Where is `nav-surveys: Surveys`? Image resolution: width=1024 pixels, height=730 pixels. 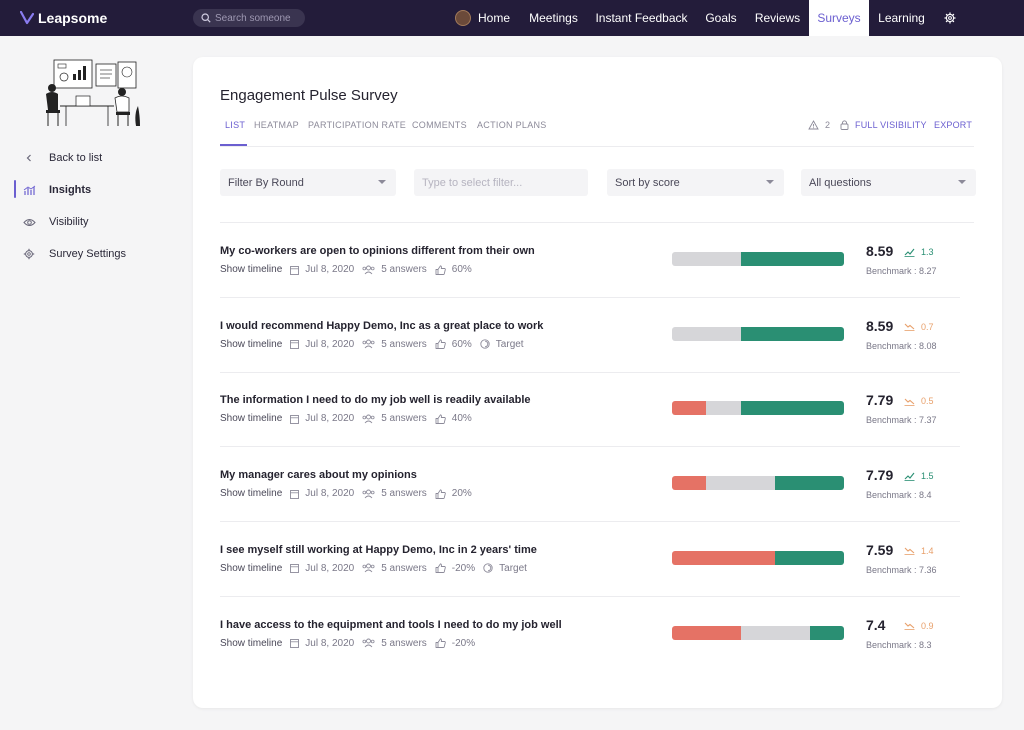
nav-surveys: Surveys is located at coordinates (839, 18).